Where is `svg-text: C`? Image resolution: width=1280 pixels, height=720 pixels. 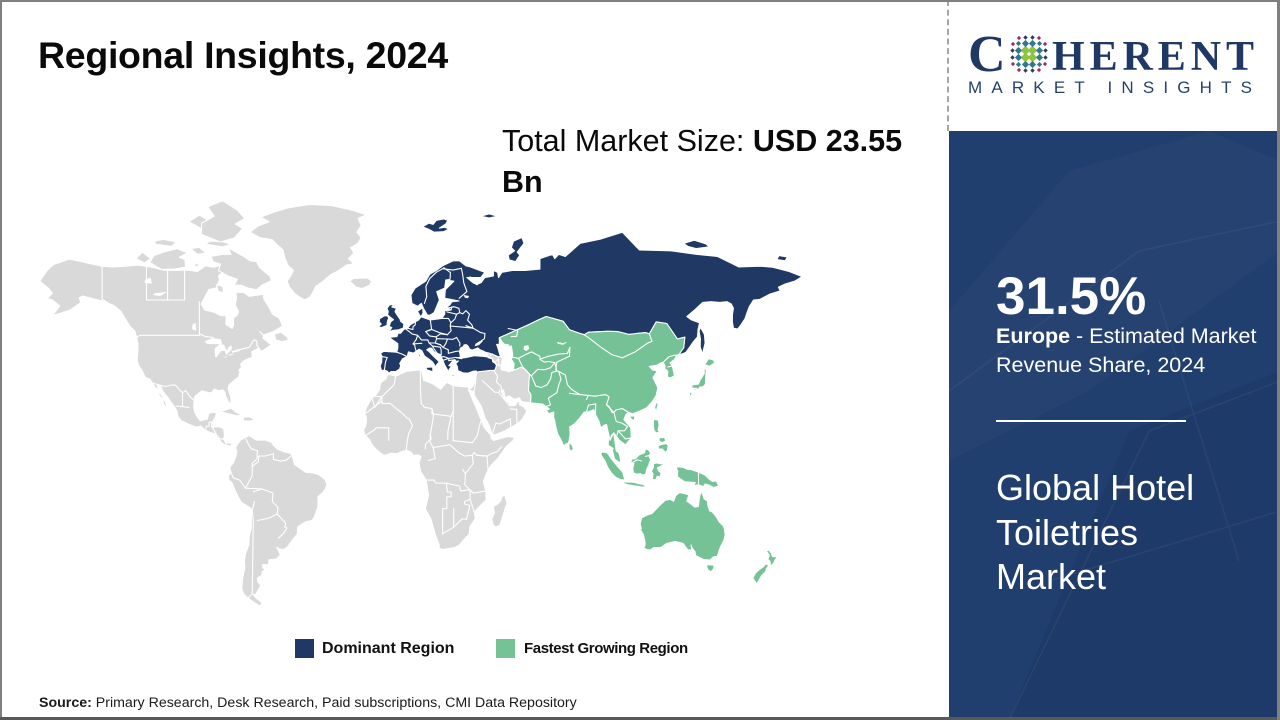 svg-text: C is located at coordinates (987, 54).